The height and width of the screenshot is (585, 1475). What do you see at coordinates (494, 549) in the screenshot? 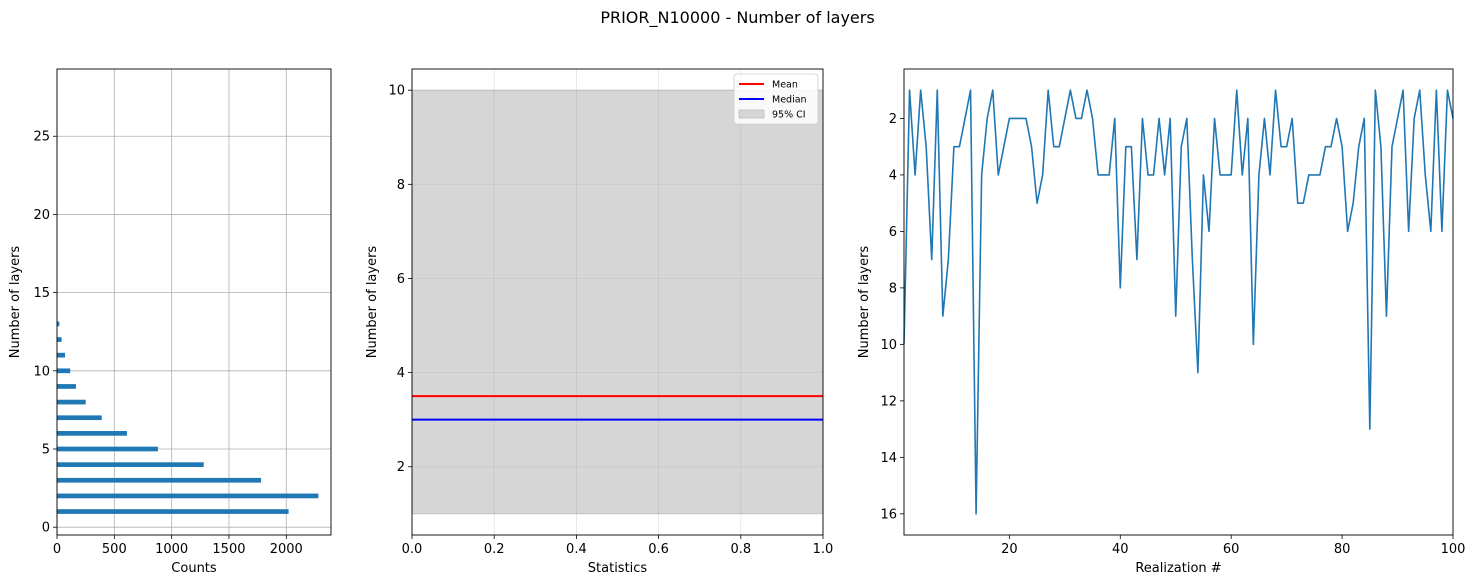
I see `x-tick-label: 0.2` at bounding box center [494, 549].